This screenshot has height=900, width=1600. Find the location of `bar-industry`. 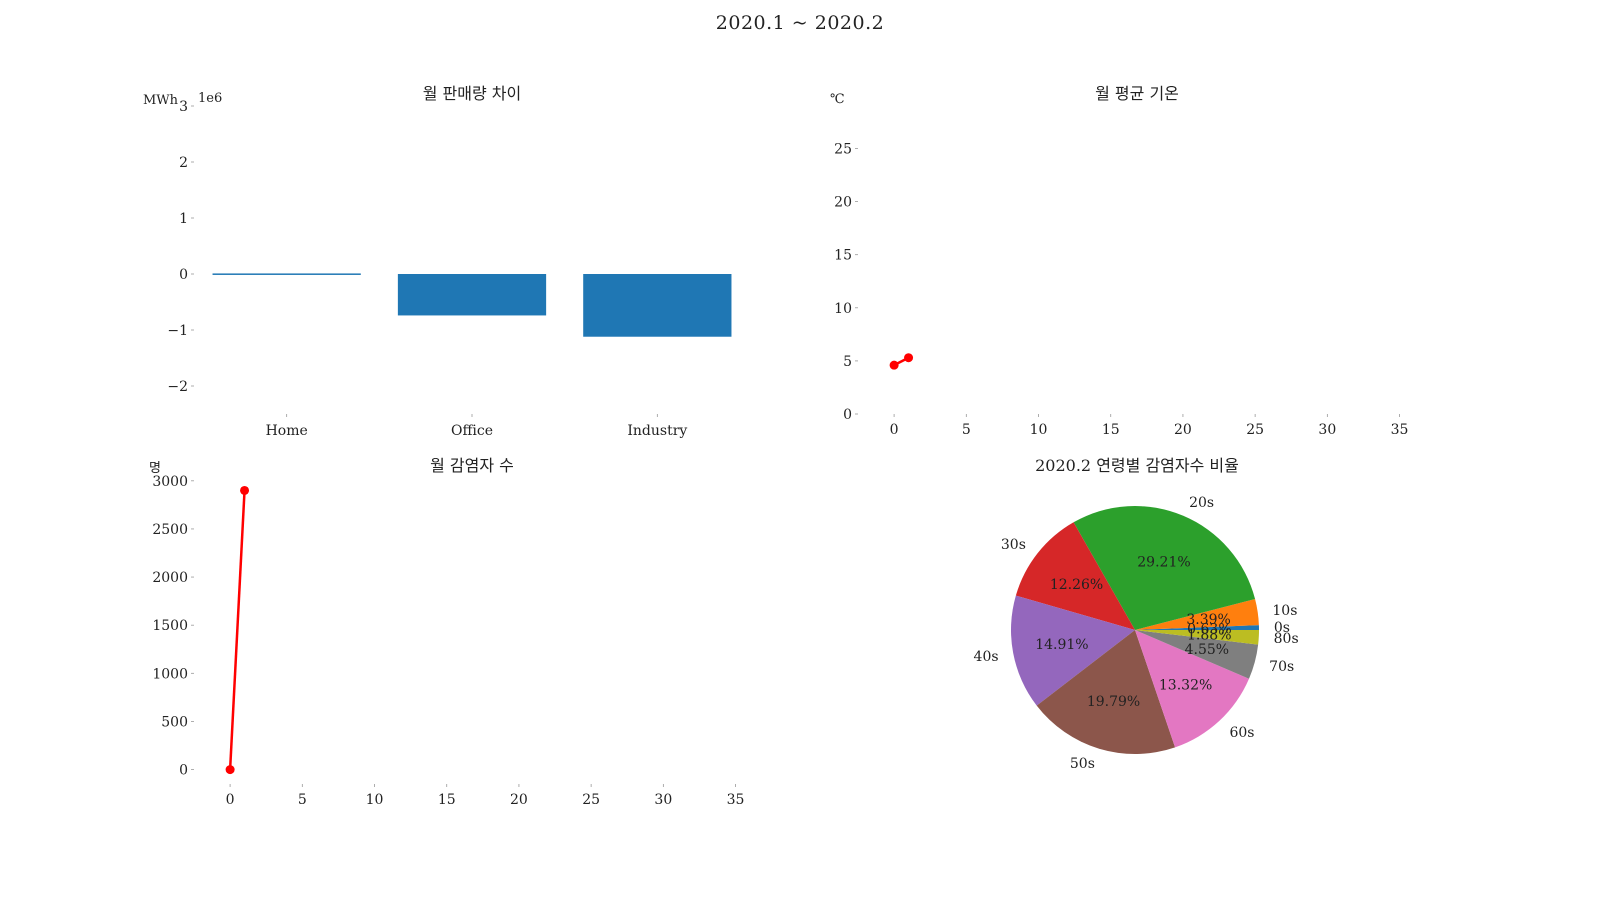

bar-industry is located at coordinates (657, 305).